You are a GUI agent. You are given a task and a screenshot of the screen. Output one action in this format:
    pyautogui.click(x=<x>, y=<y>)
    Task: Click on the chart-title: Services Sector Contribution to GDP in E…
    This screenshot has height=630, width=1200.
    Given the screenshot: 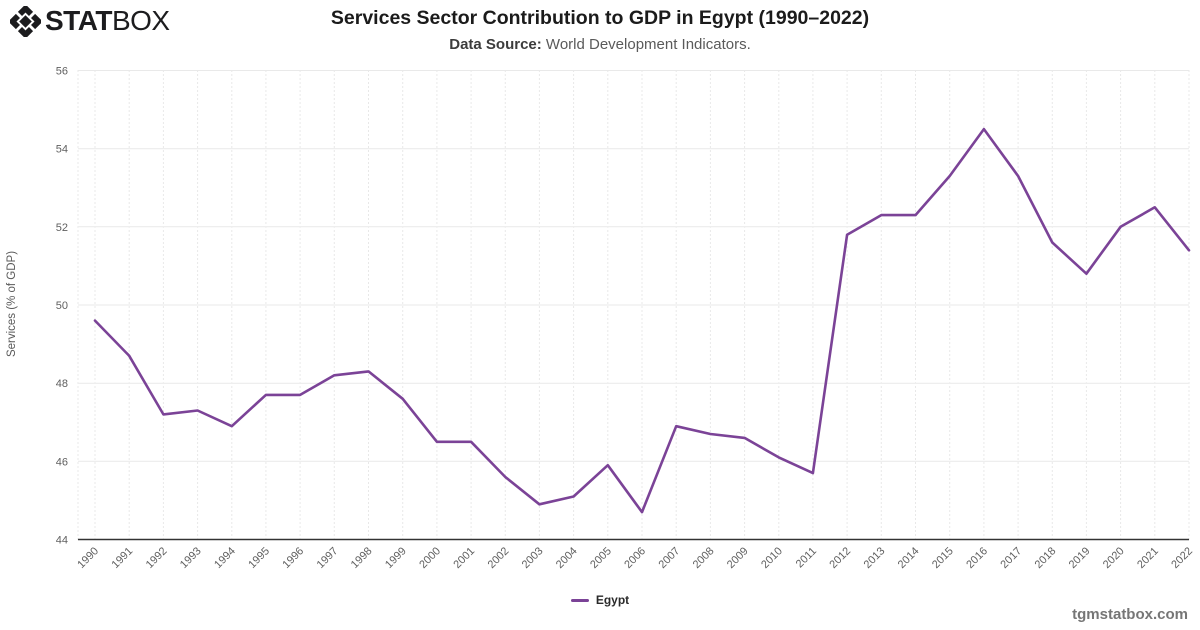 What is the action you would take?
    pyautogui.click(x=600, y=18)
    